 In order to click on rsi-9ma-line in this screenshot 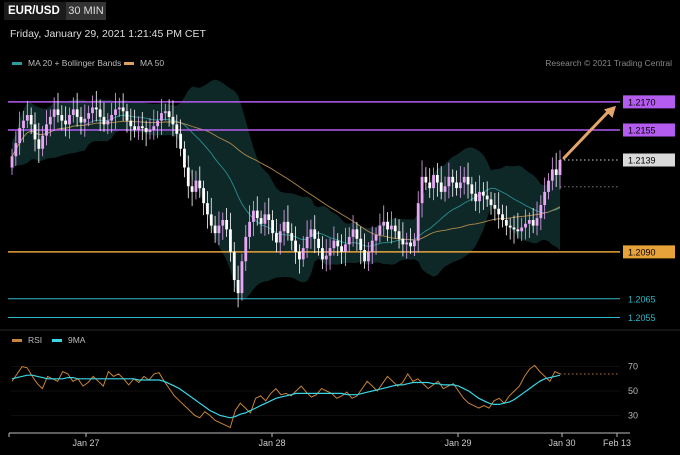, I will do `click(286, 396)`.